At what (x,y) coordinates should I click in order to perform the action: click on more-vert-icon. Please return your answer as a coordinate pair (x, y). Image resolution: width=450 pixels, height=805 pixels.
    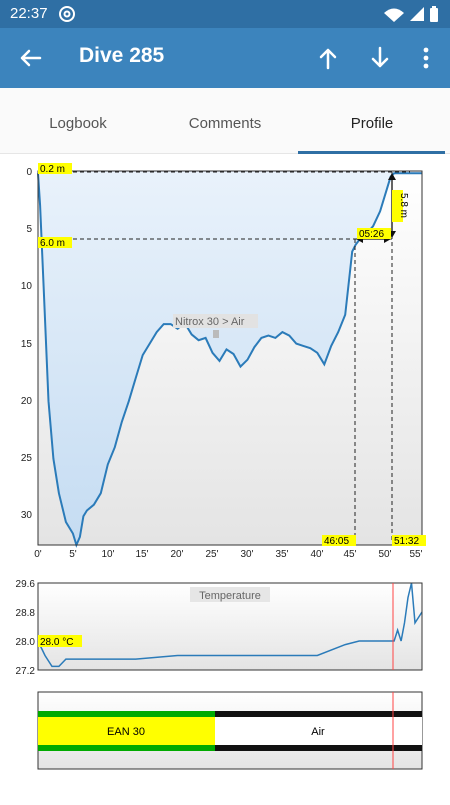
    Looking at the image, I should click on (426, 58).